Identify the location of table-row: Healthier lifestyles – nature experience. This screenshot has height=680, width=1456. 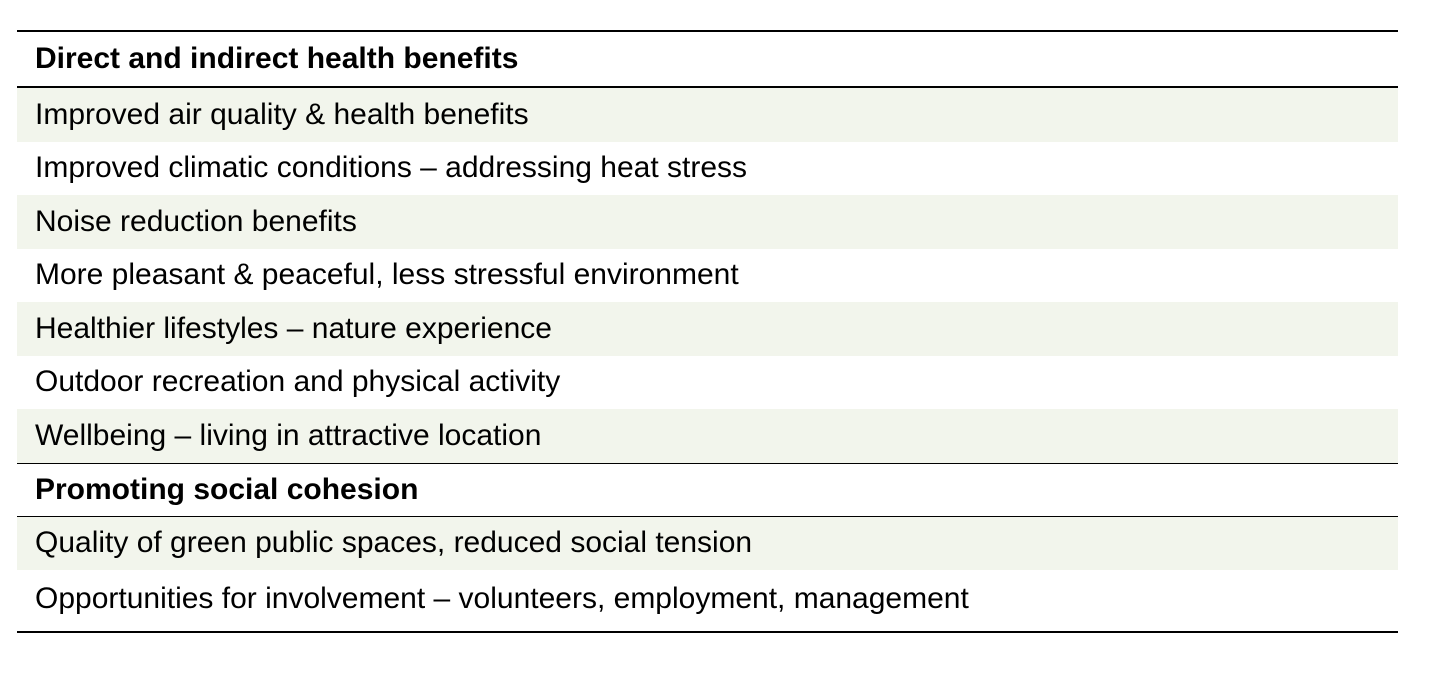
(707, 329).